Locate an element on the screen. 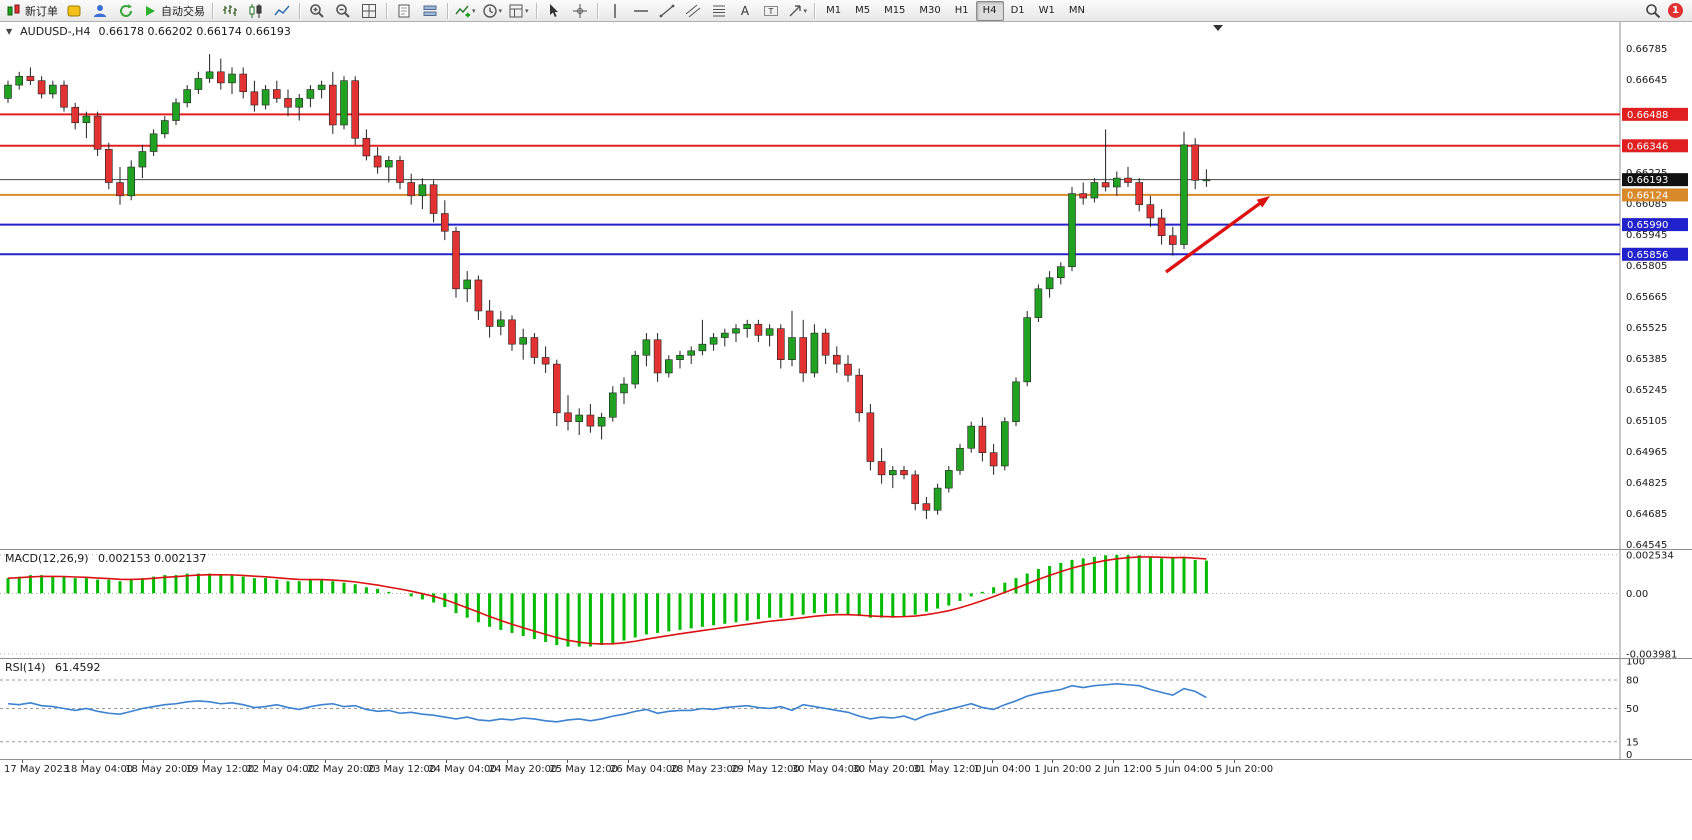 This screenshot has width=1692, height=840. timeframe-m15-button-label: M15 is located at coordinates (895, 10).